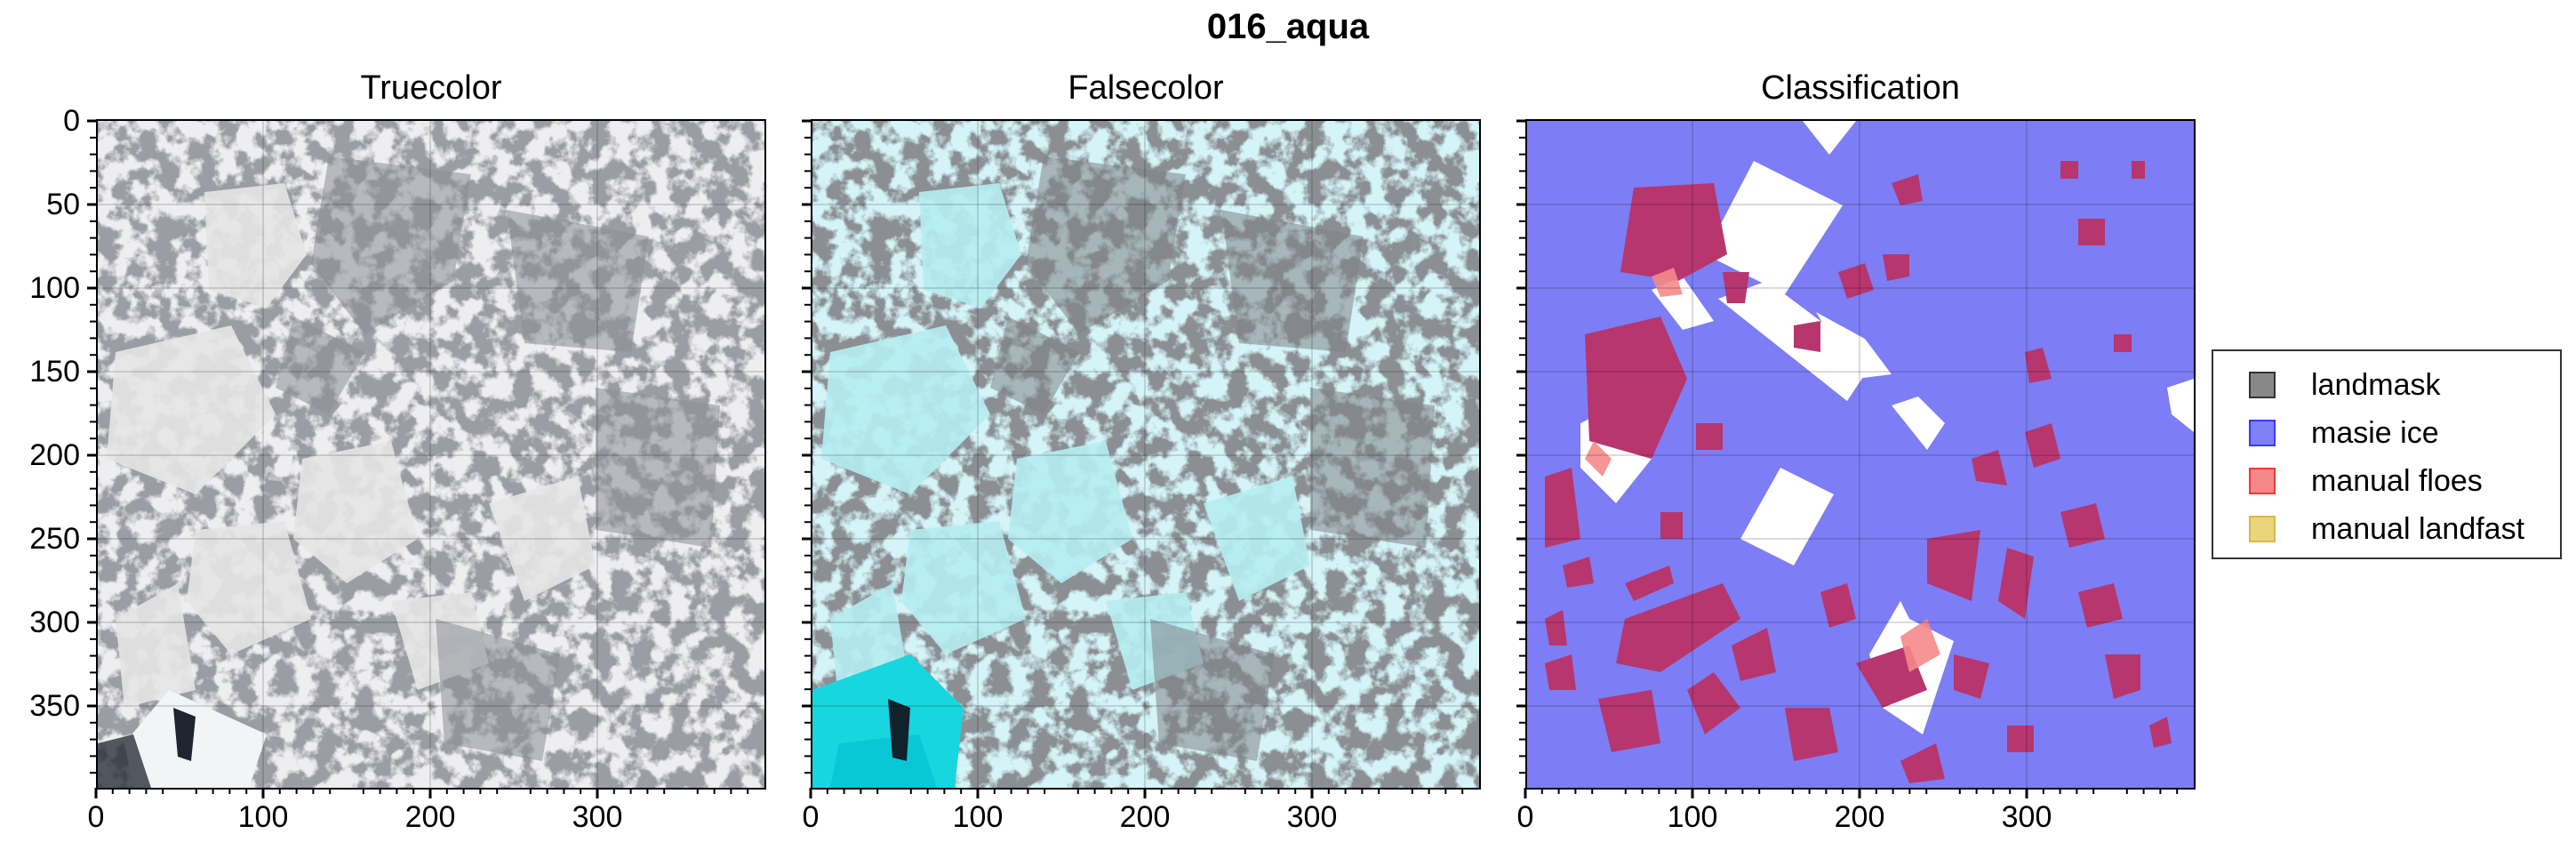 Image resolution: width=2576 pixels, height=858 pixels. I want to click on legend-entry-landmask: landmask, so click(2345, 385).